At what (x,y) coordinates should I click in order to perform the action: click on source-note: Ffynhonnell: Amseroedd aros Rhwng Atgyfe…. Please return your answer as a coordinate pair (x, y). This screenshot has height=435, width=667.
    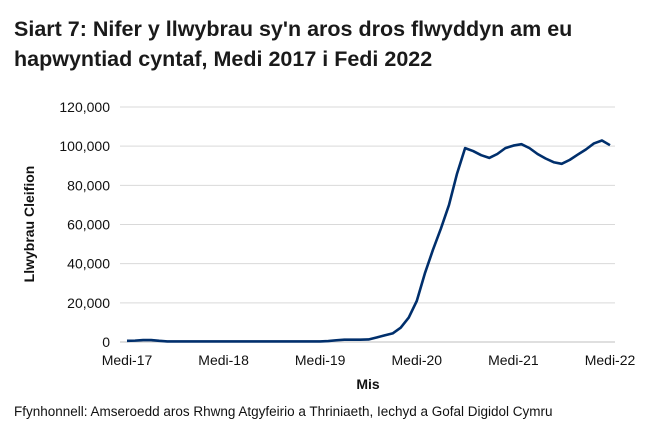
    Looking at the image, I should click on (283, 411).